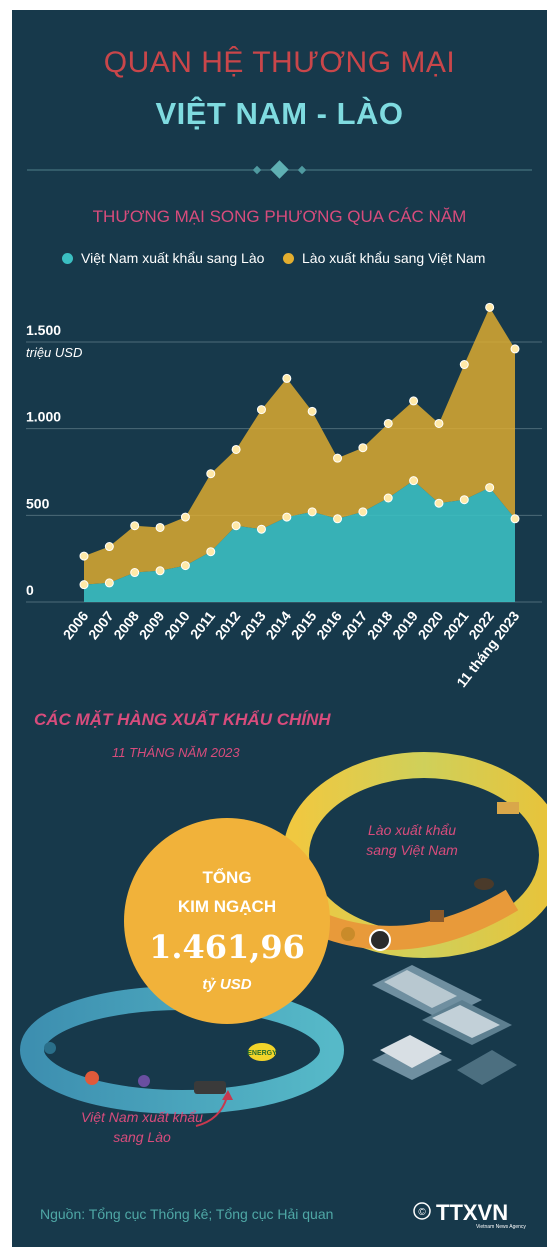 The image size is (559, 1257). I want to click on vn-to-laos-label-line1: Việt Nam xuất khẩu, so click(142, 1117).